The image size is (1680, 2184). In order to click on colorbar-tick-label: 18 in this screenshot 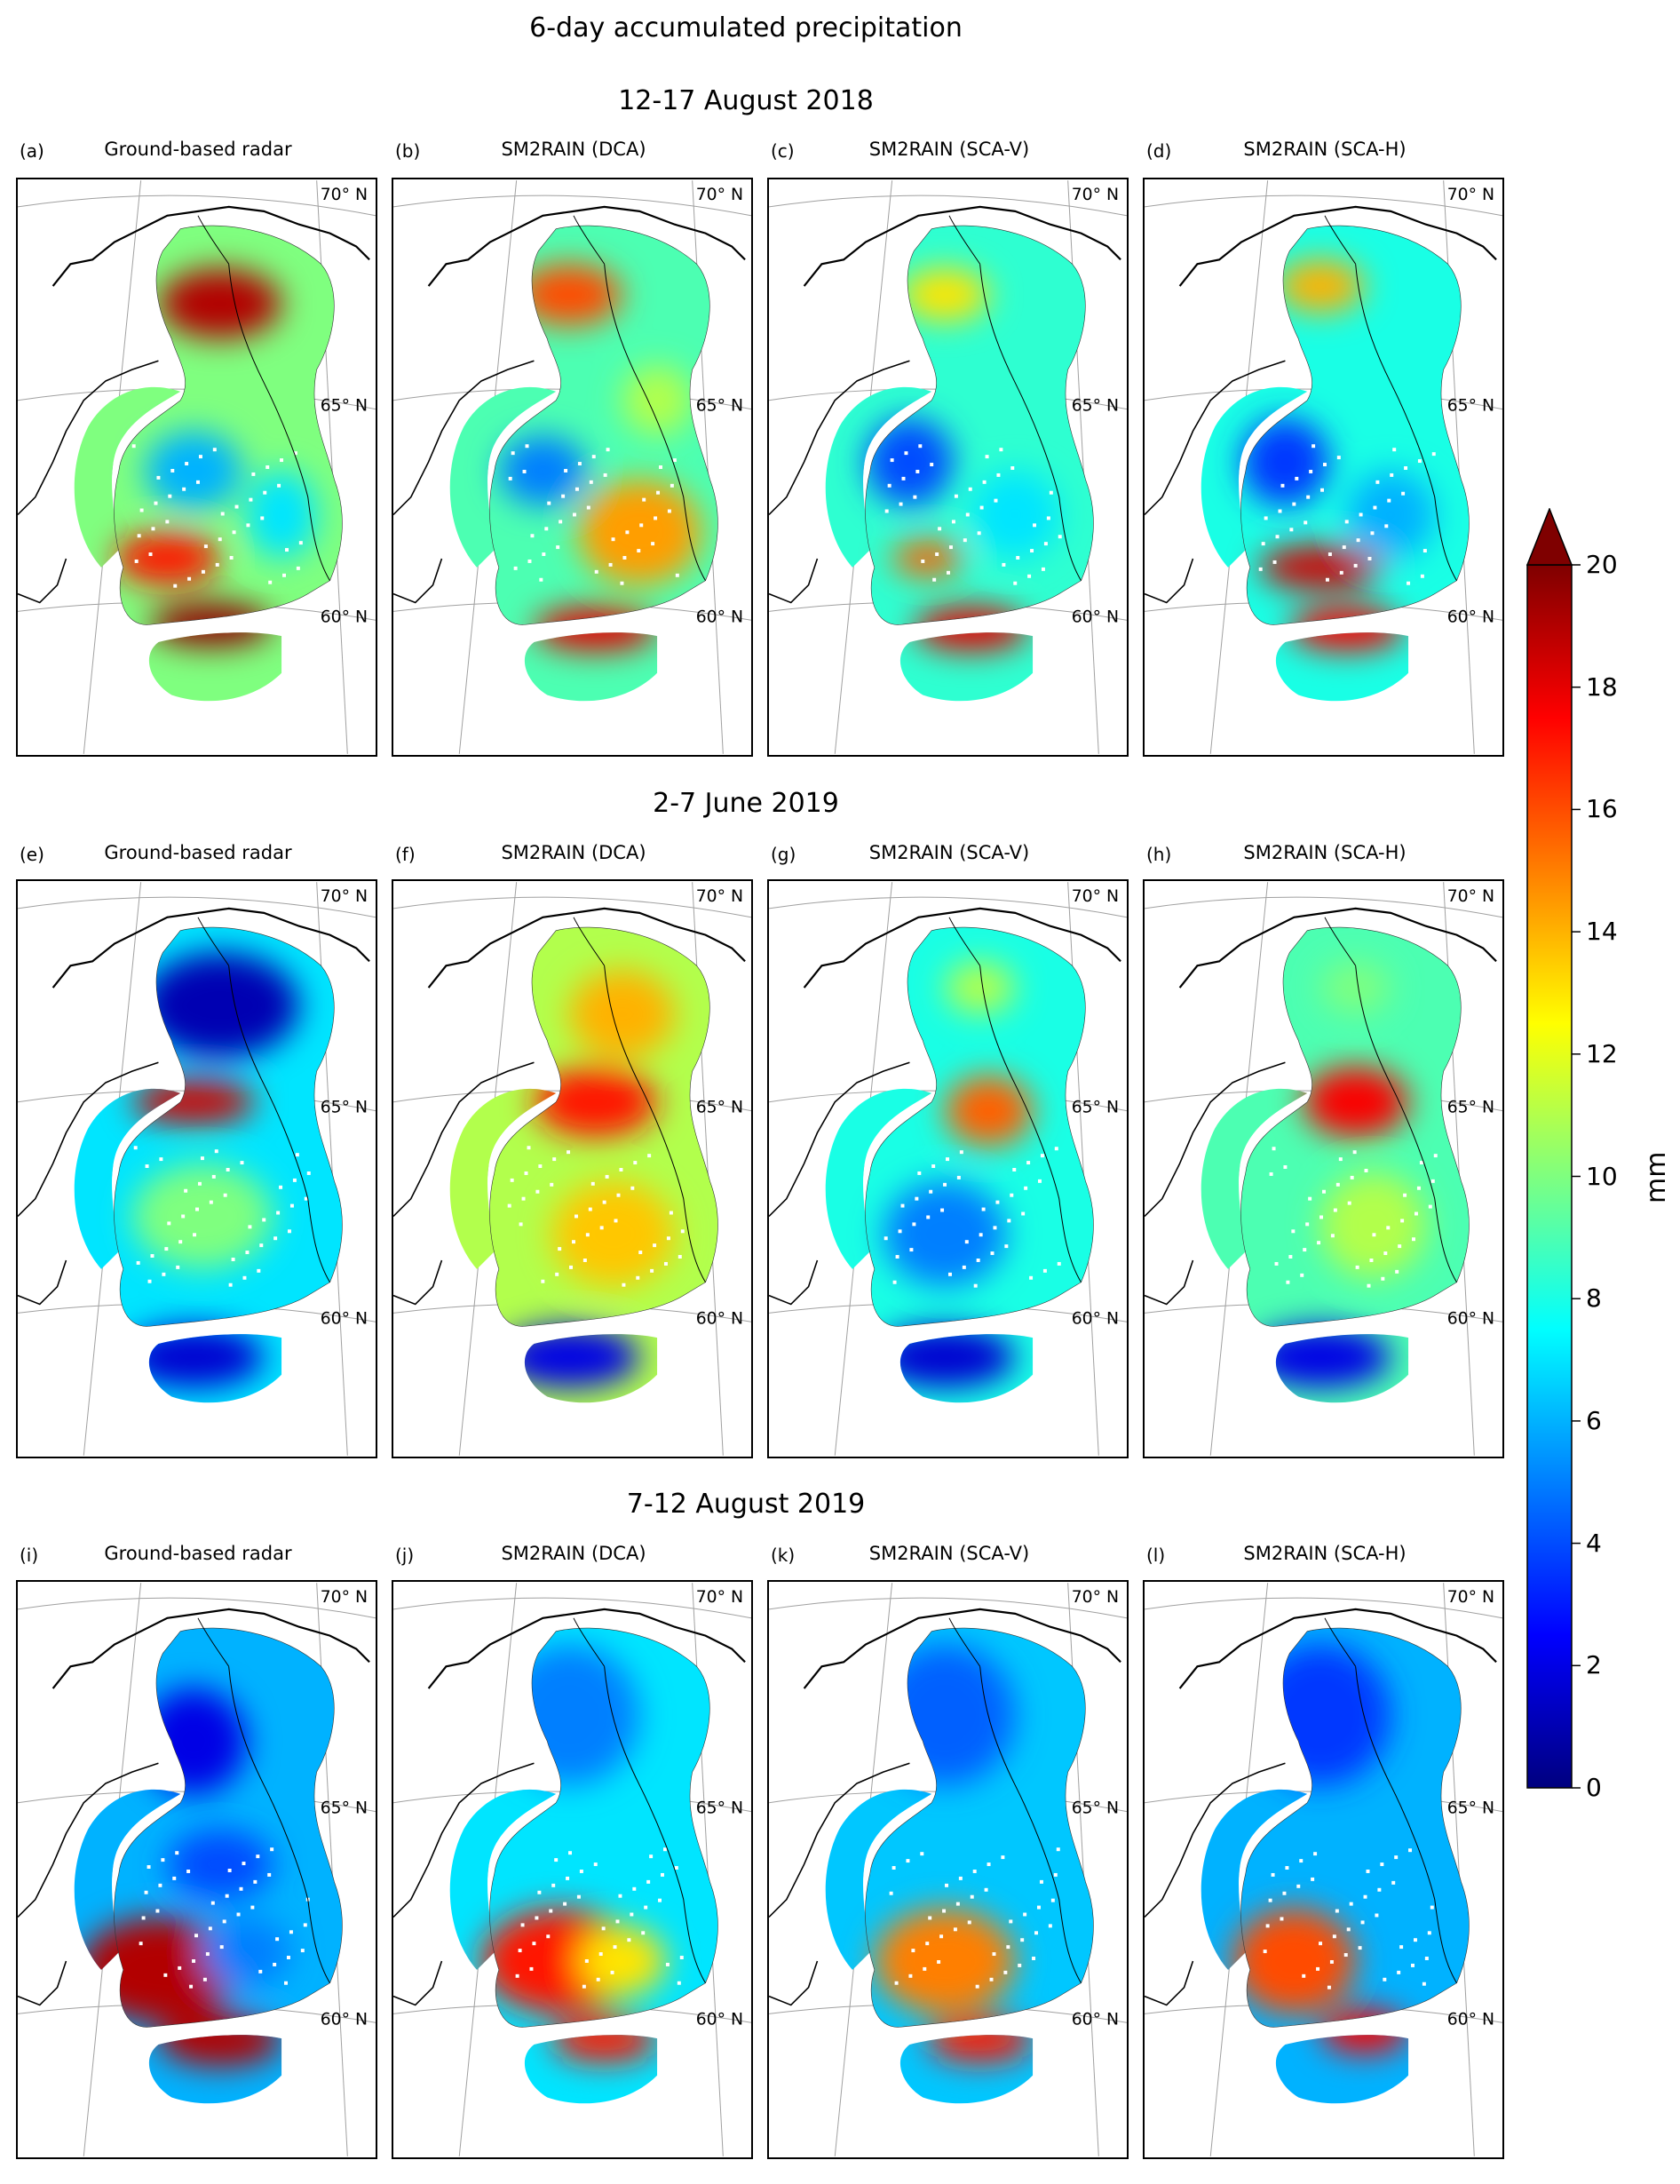, I will do `click(1602, 686)`.